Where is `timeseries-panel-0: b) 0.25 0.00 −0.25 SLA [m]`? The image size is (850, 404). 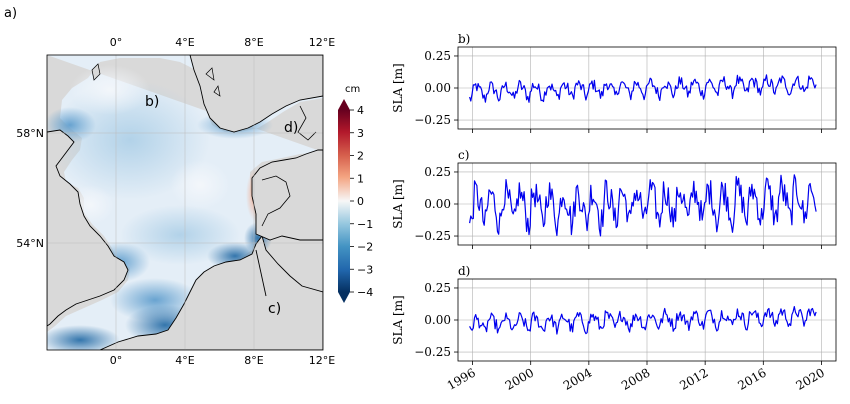
timeseries-panel-0: b) 0.25 0.00 −0.25 SLA [m] is located at coordinates (614, 82).